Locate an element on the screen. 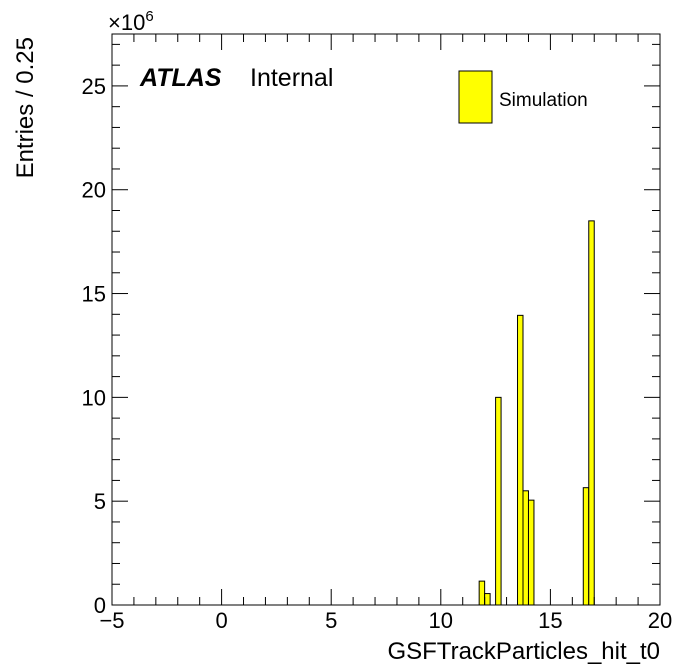 The image size is (696, 672). atlas-label: ATLAS is located at coordinates (180, 78).